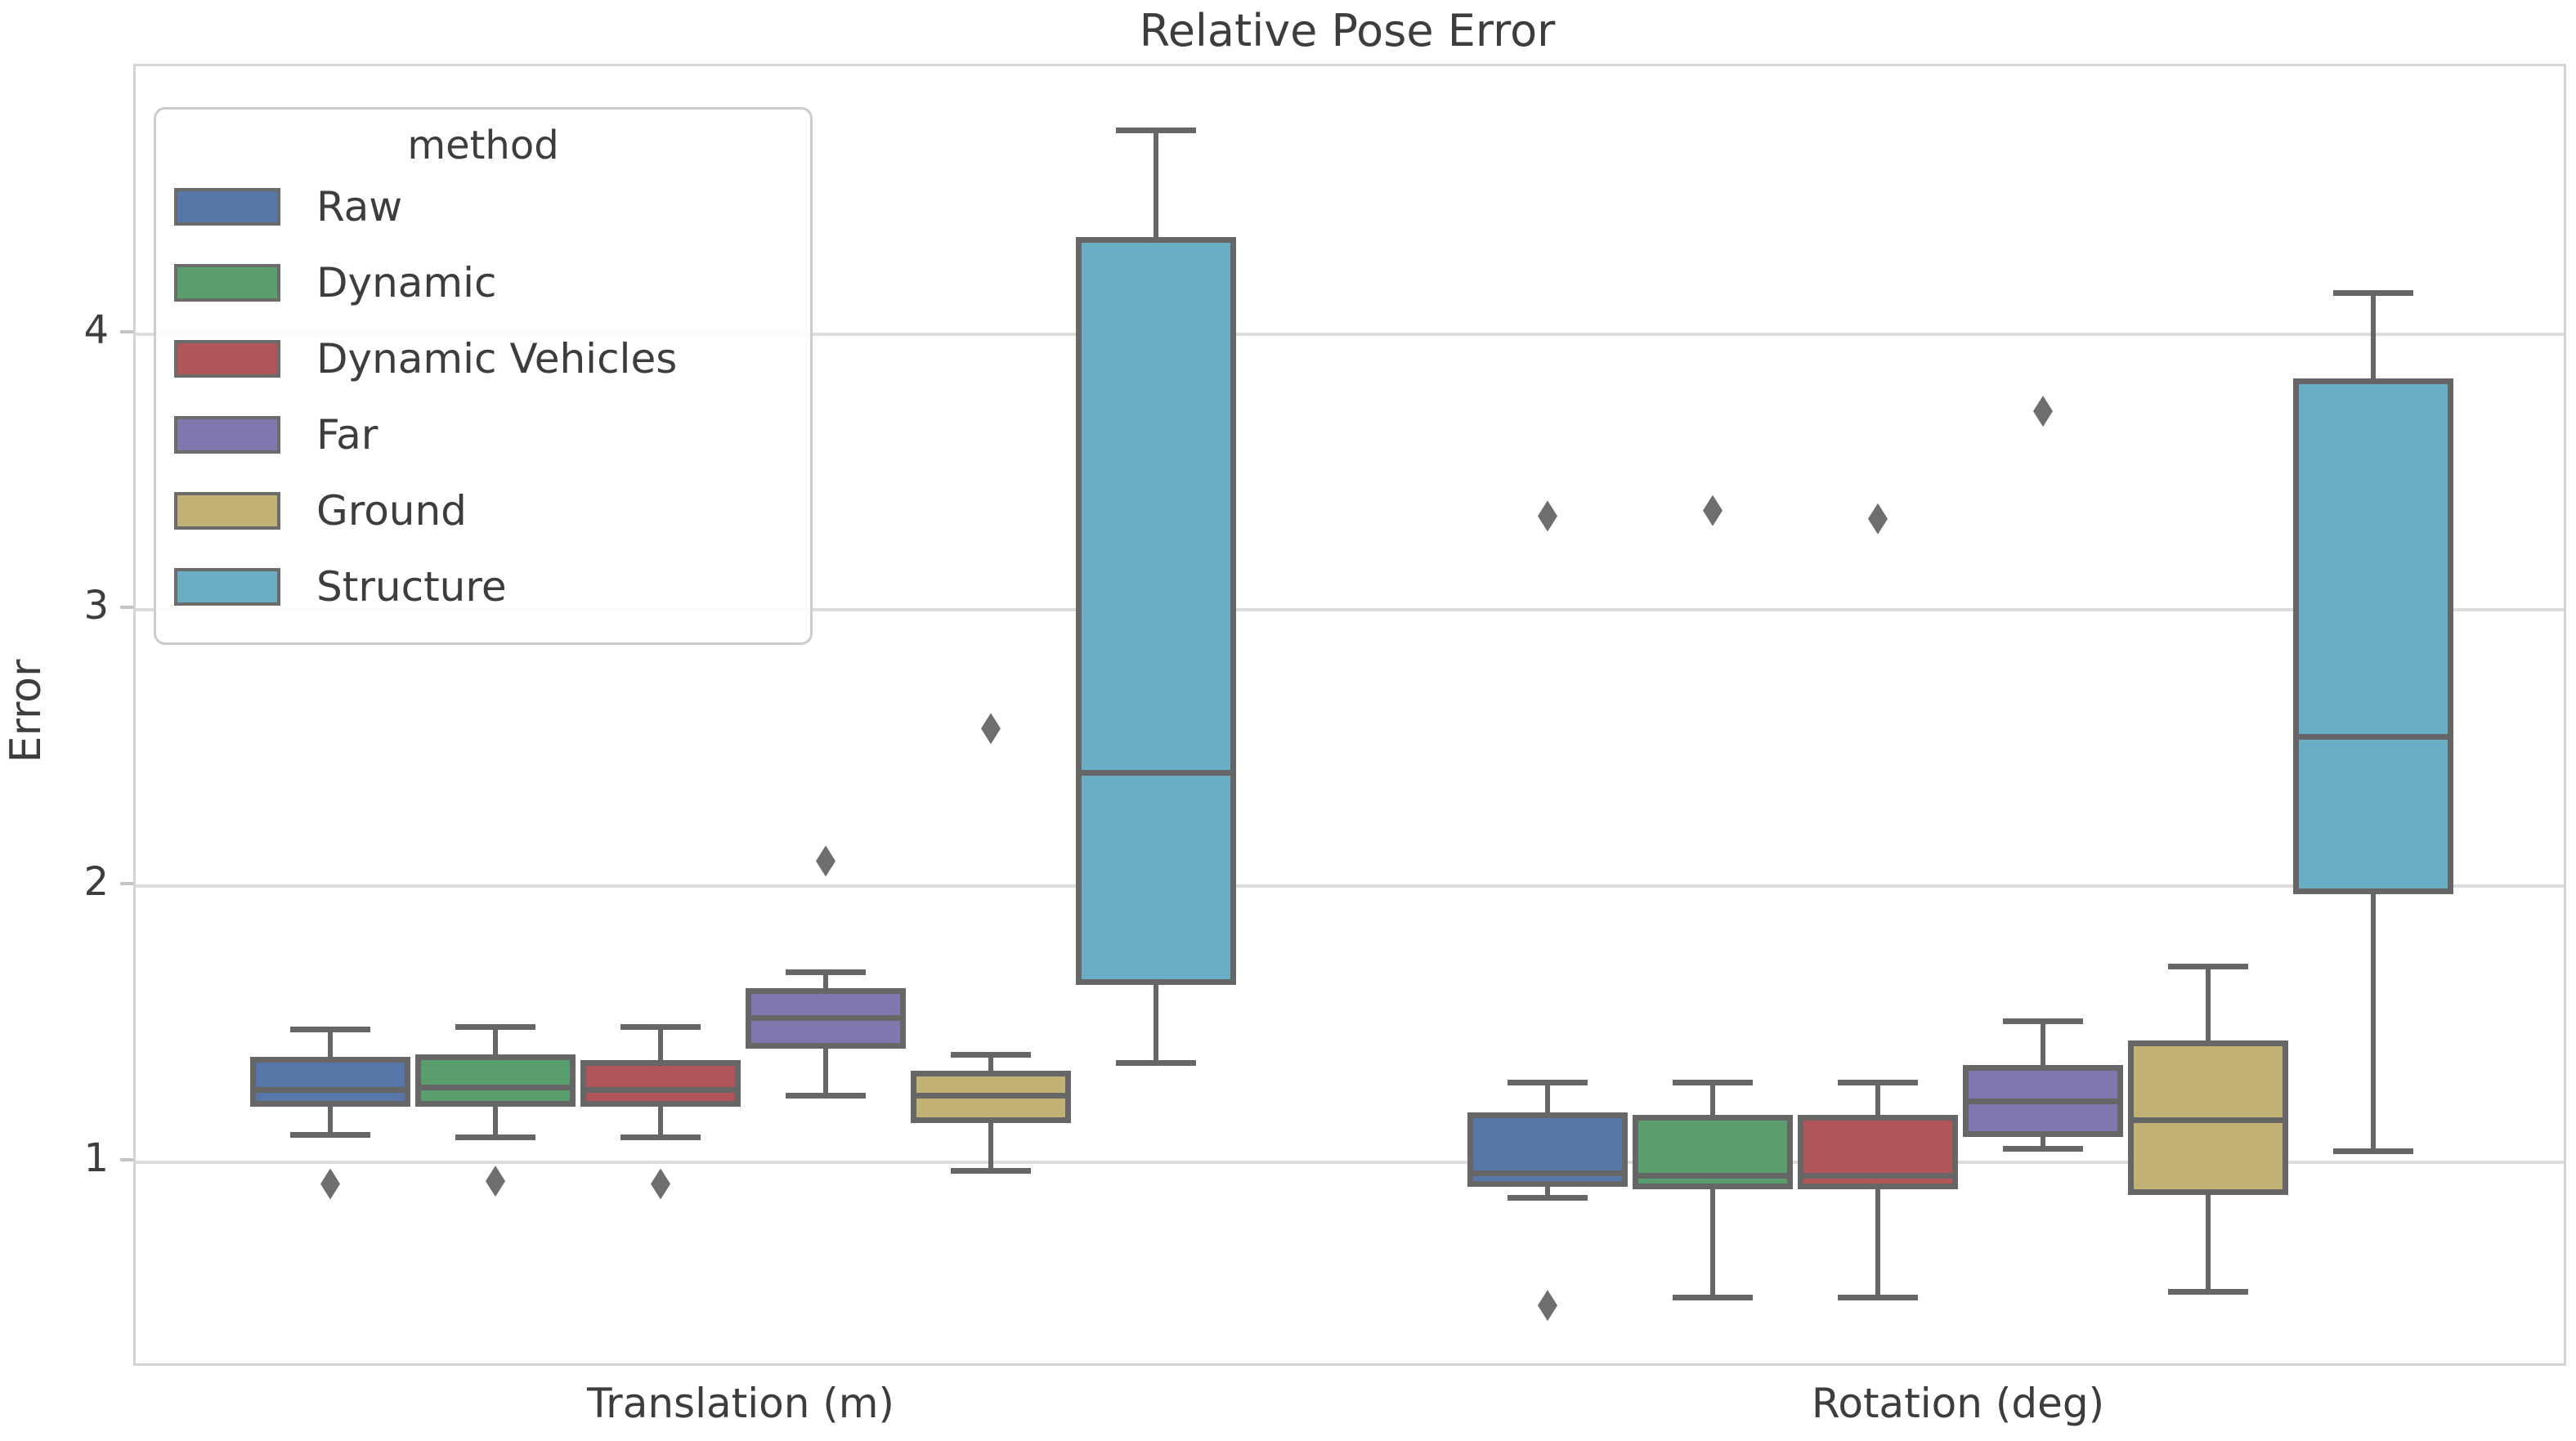  What do you see at coordinates (2208, 1293) in the screenshot?
I see `whisker-cap-low-ground-rotation` at bounding box center [2208, 1293].